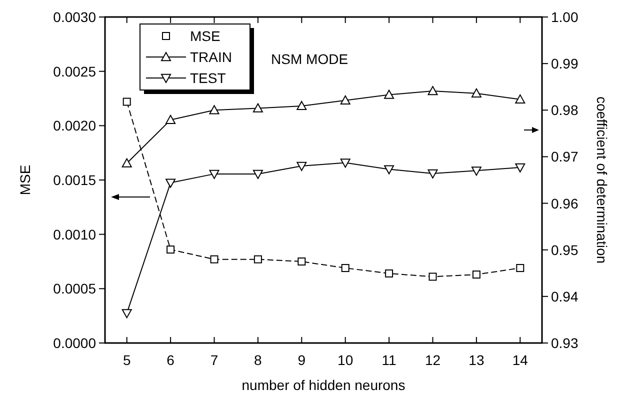 The height and width of the screenshot is (408, 619). What do you see at coordinates (74, 234) in the screenshot?
I see `y-tick-label: 0.0010` at bounding box center [74, 234].